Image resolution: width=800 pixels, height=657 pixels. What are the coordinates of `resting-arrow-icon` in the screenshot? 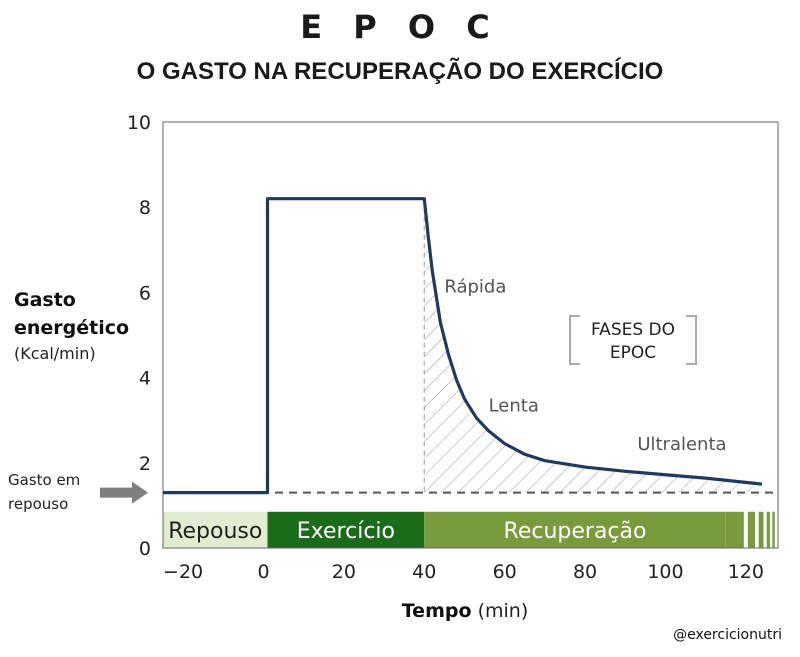 It's located at (124, 492).